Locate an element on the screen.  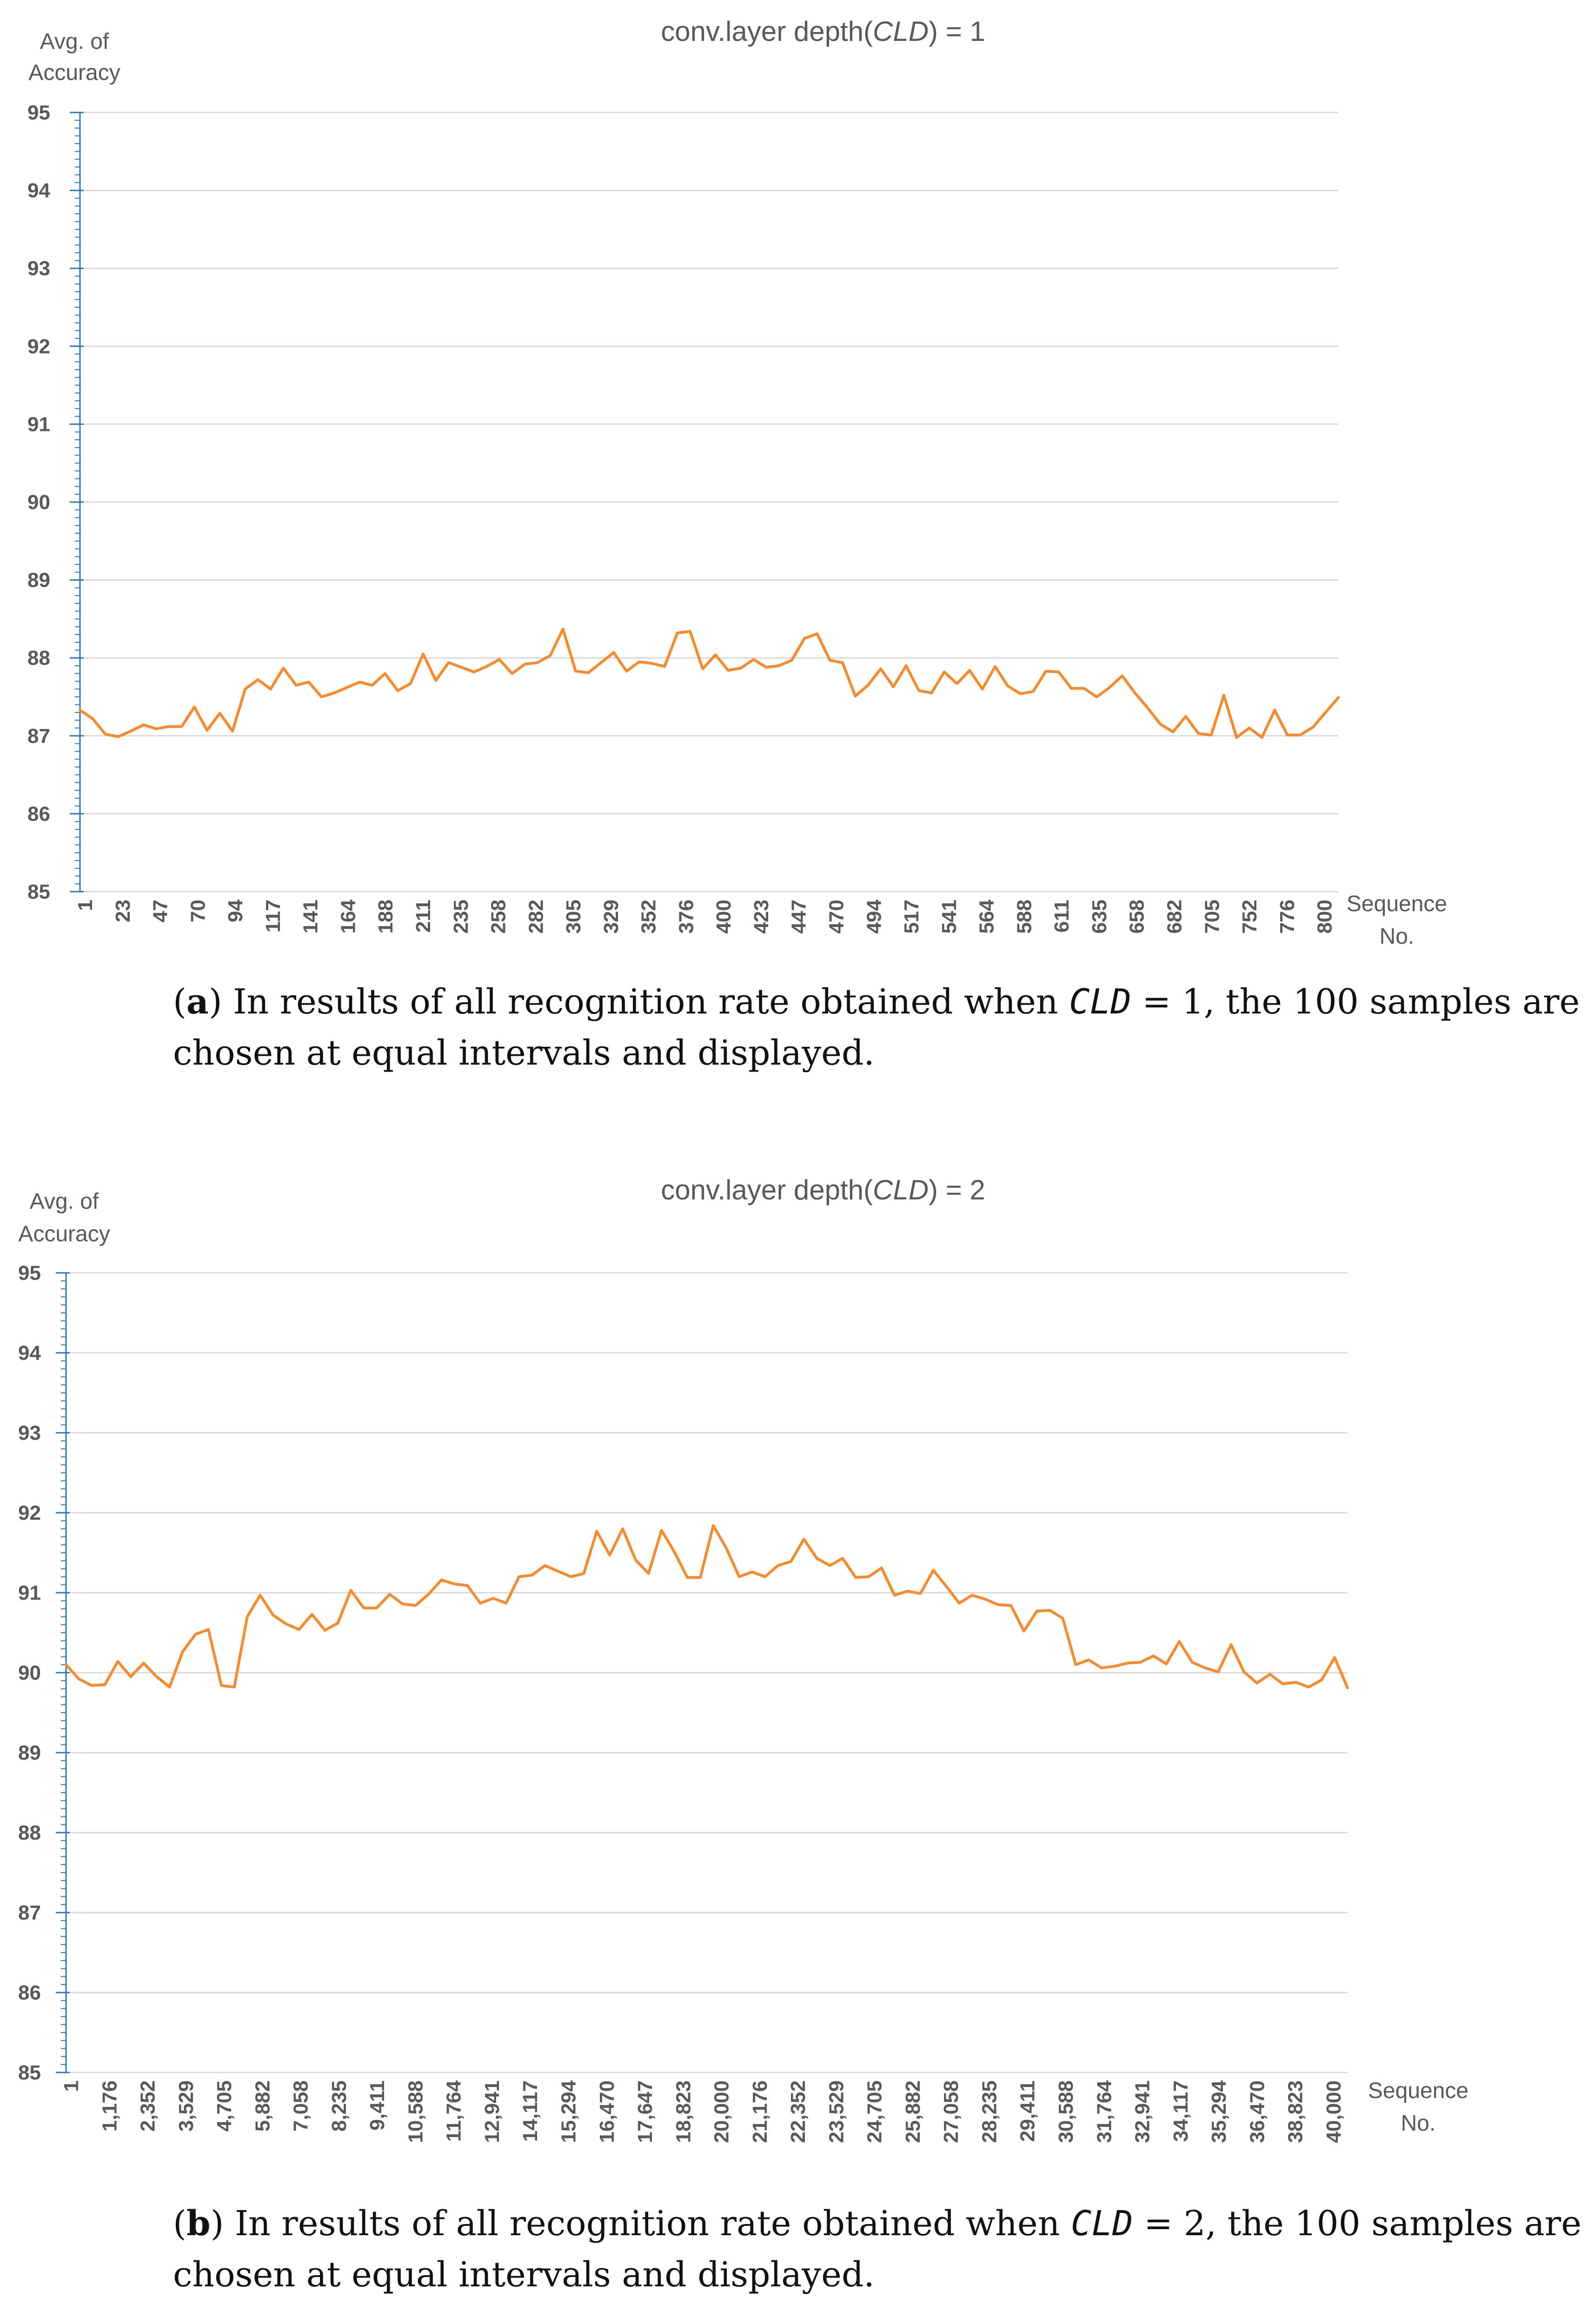
y-tick-label: 87 is located at coordinates (29, 1912).